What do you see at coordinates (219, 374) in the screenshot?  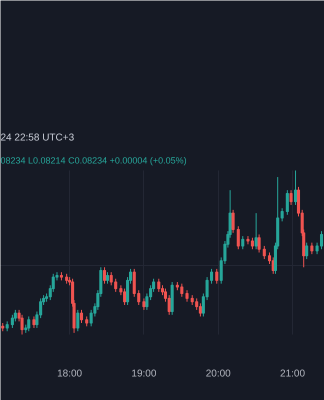 I see `x-tick-label: 20:00` at bounding box center [219, 374].